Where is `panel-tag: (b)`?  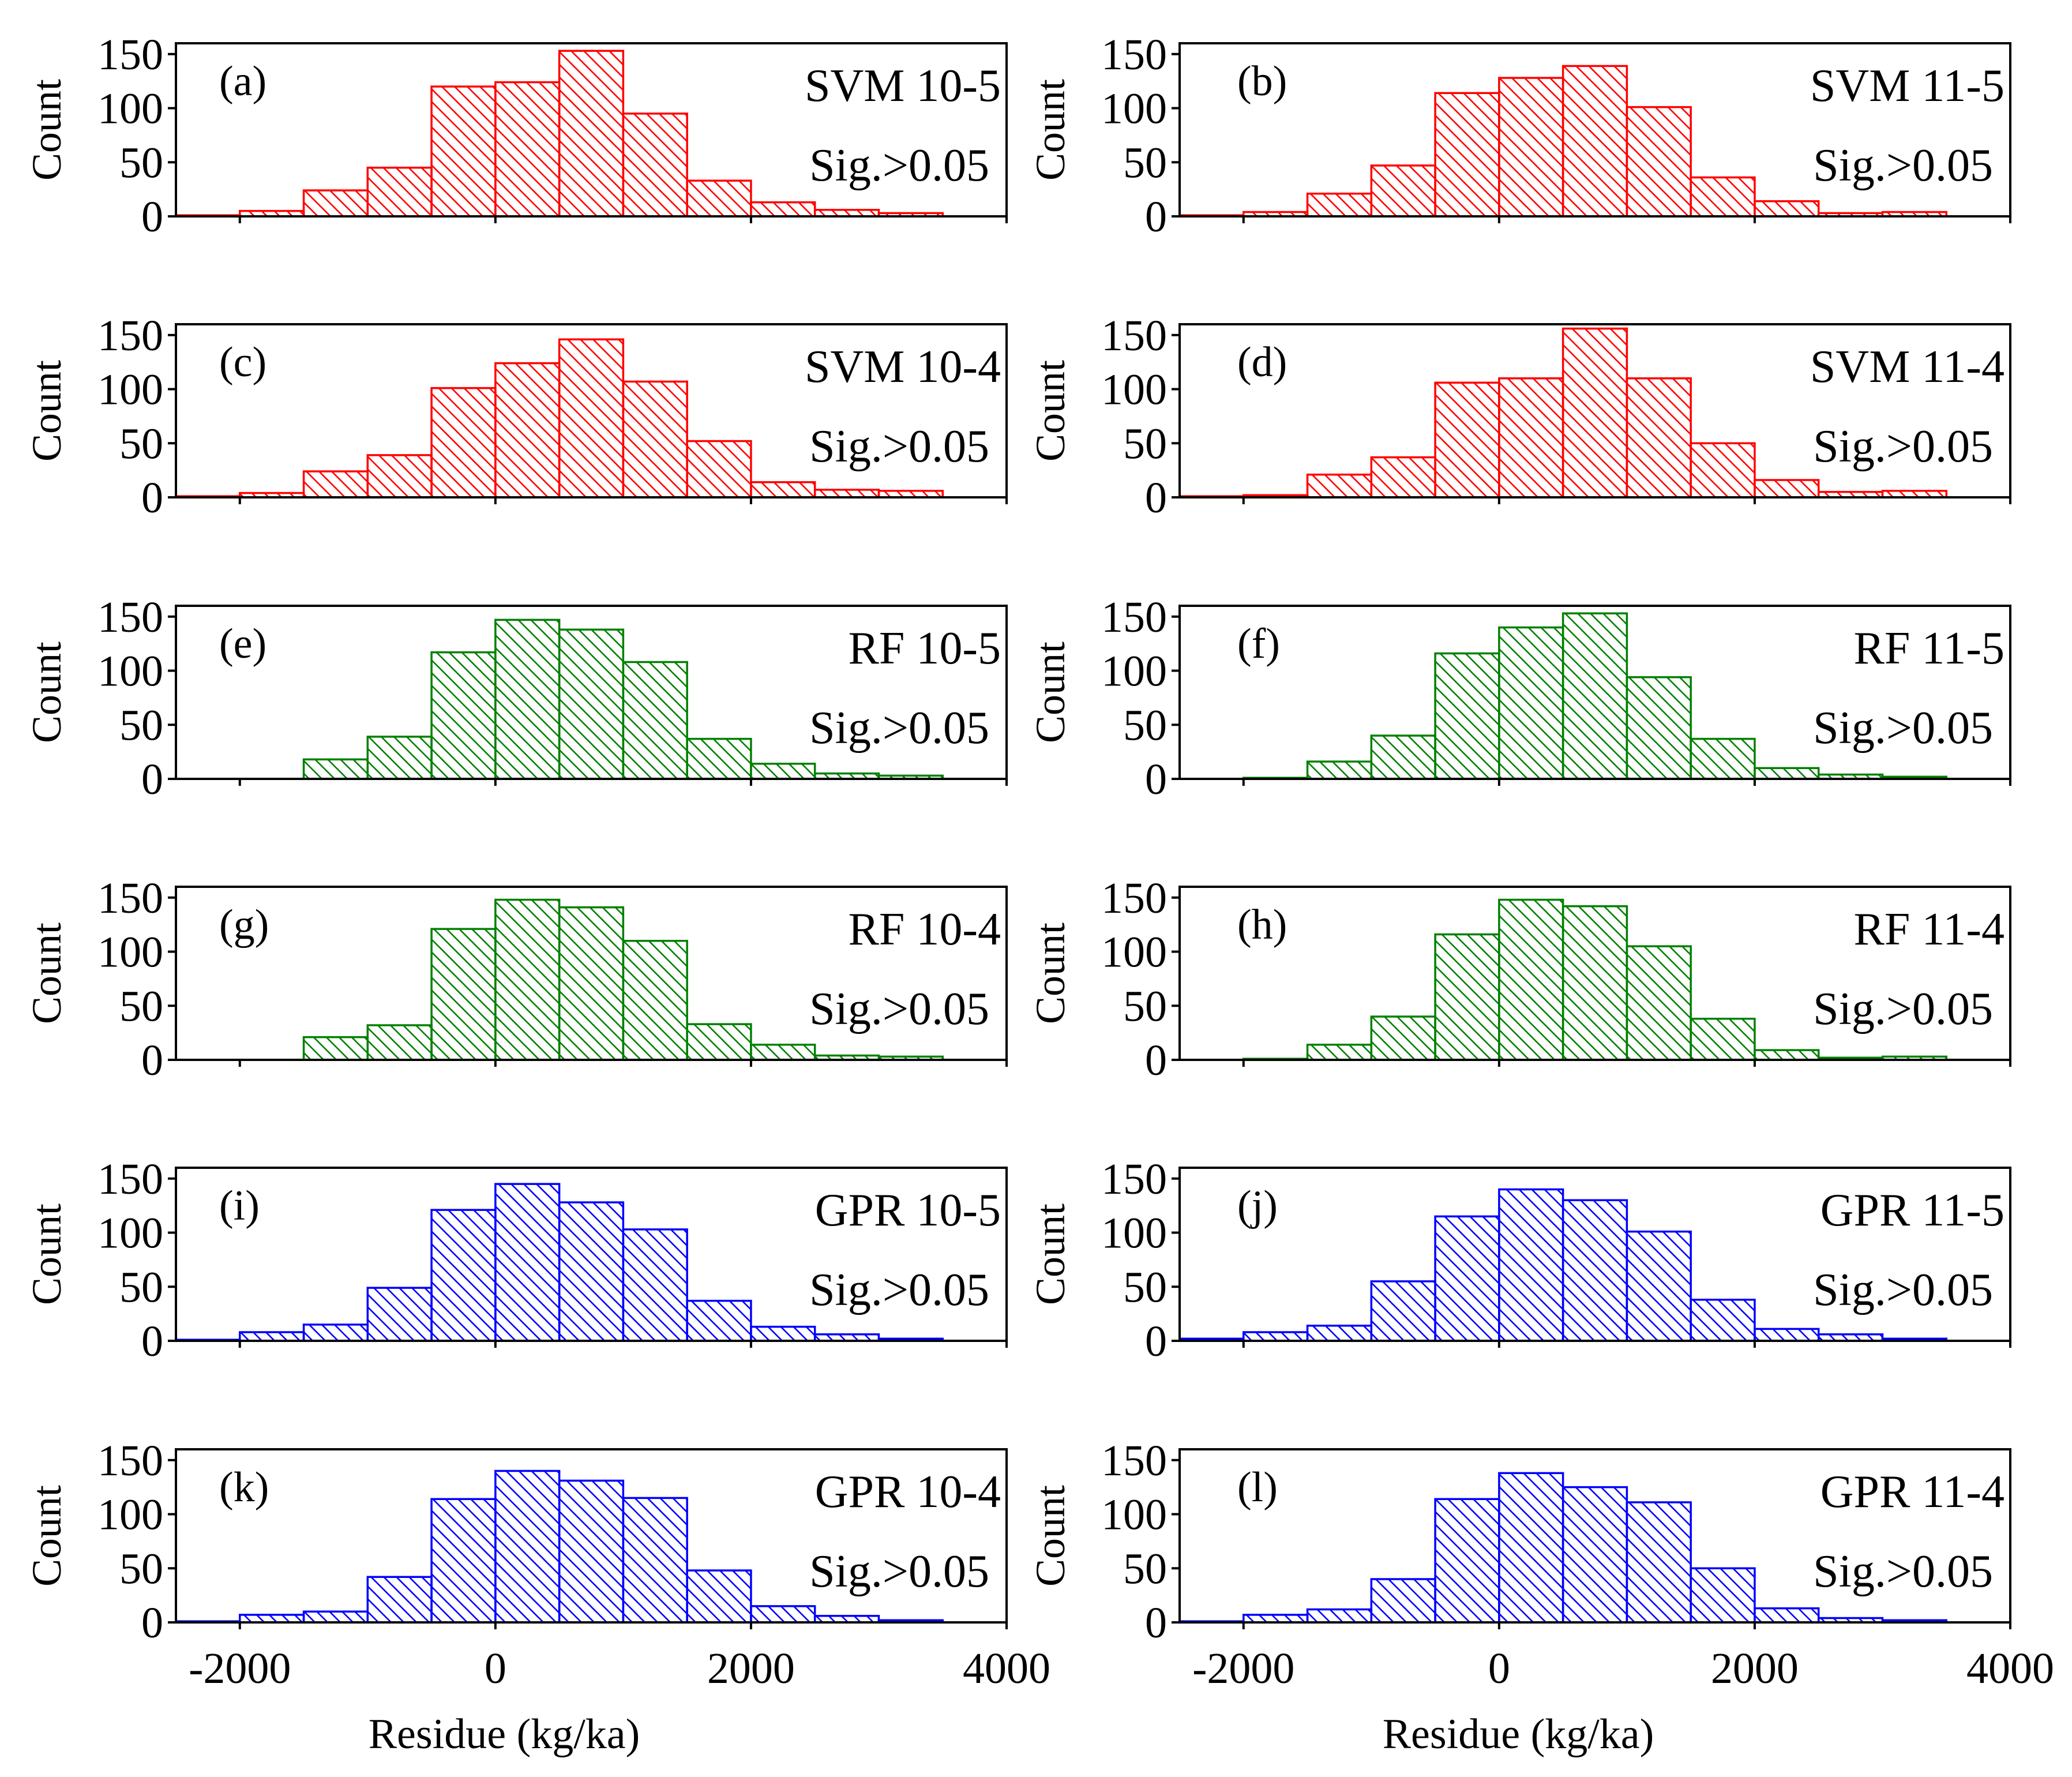
panel-tag: (b) is located at coordinates (1262, 82).